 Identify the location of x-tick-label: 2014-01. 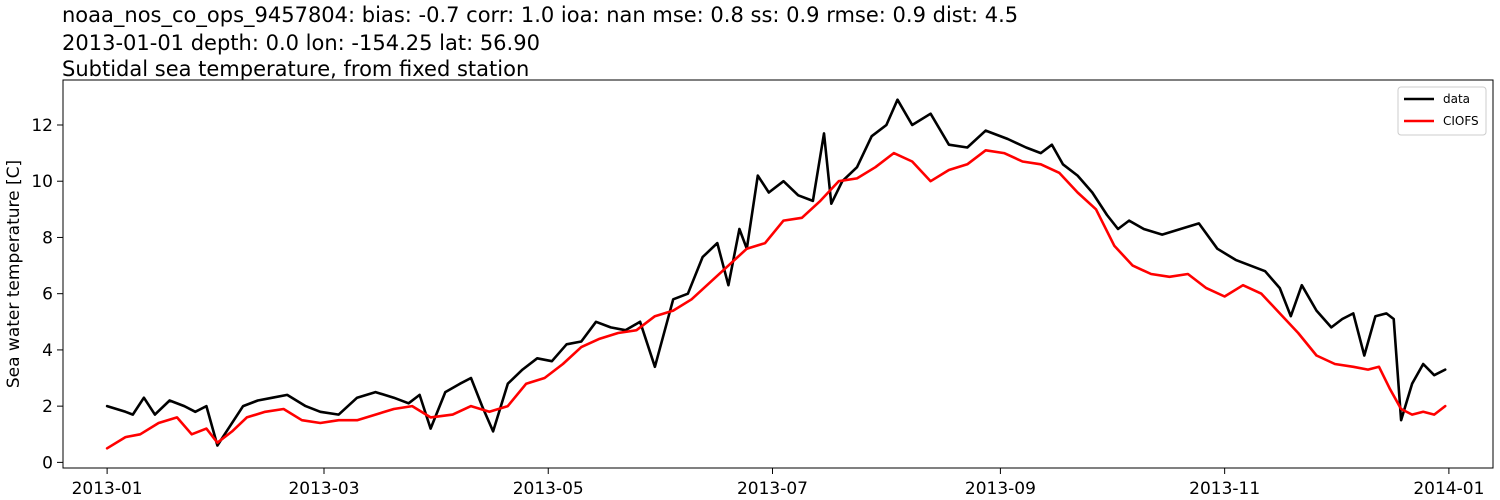
(1448, 489).